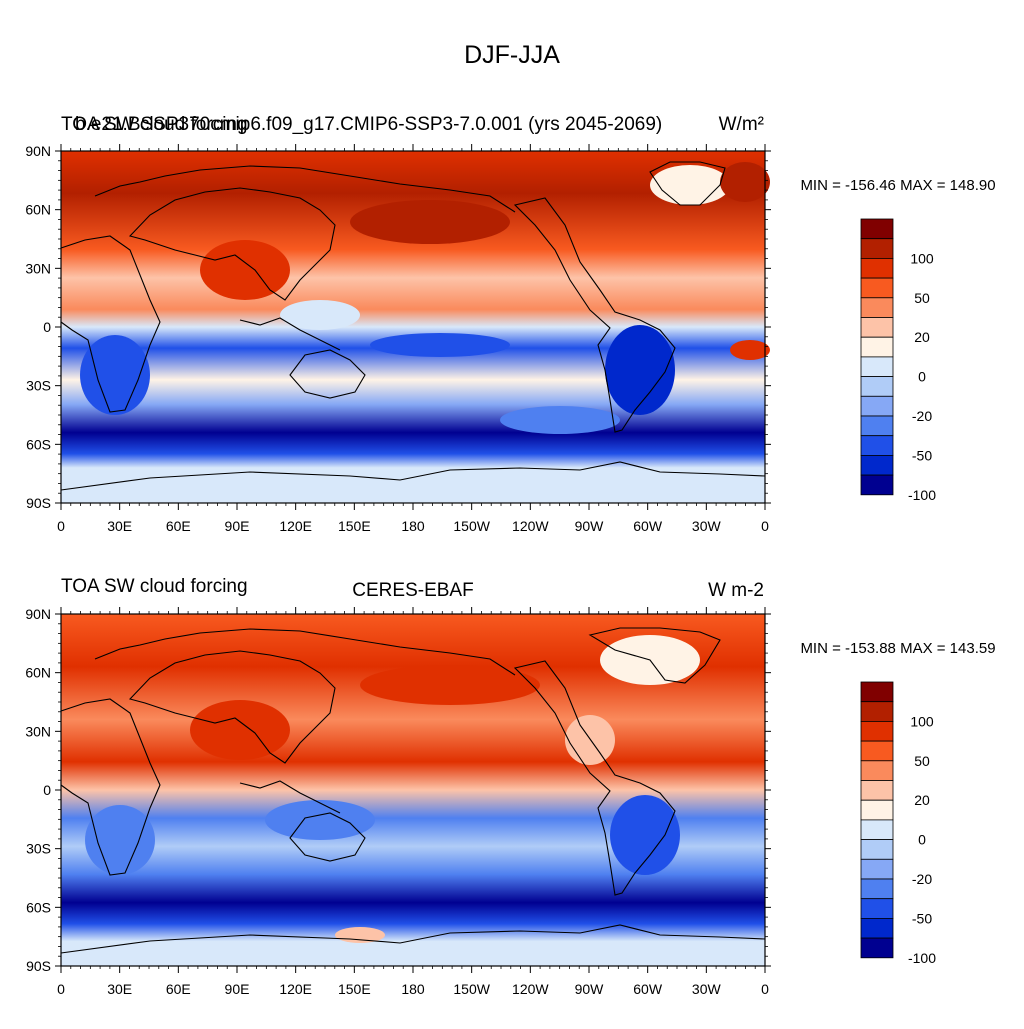 Image resolution: width=1024 pixels, height=1029 pixels. Describe the element at coordinates (741, 124) in the screenshot. I see `panel-units-label: W/m²` at that location.